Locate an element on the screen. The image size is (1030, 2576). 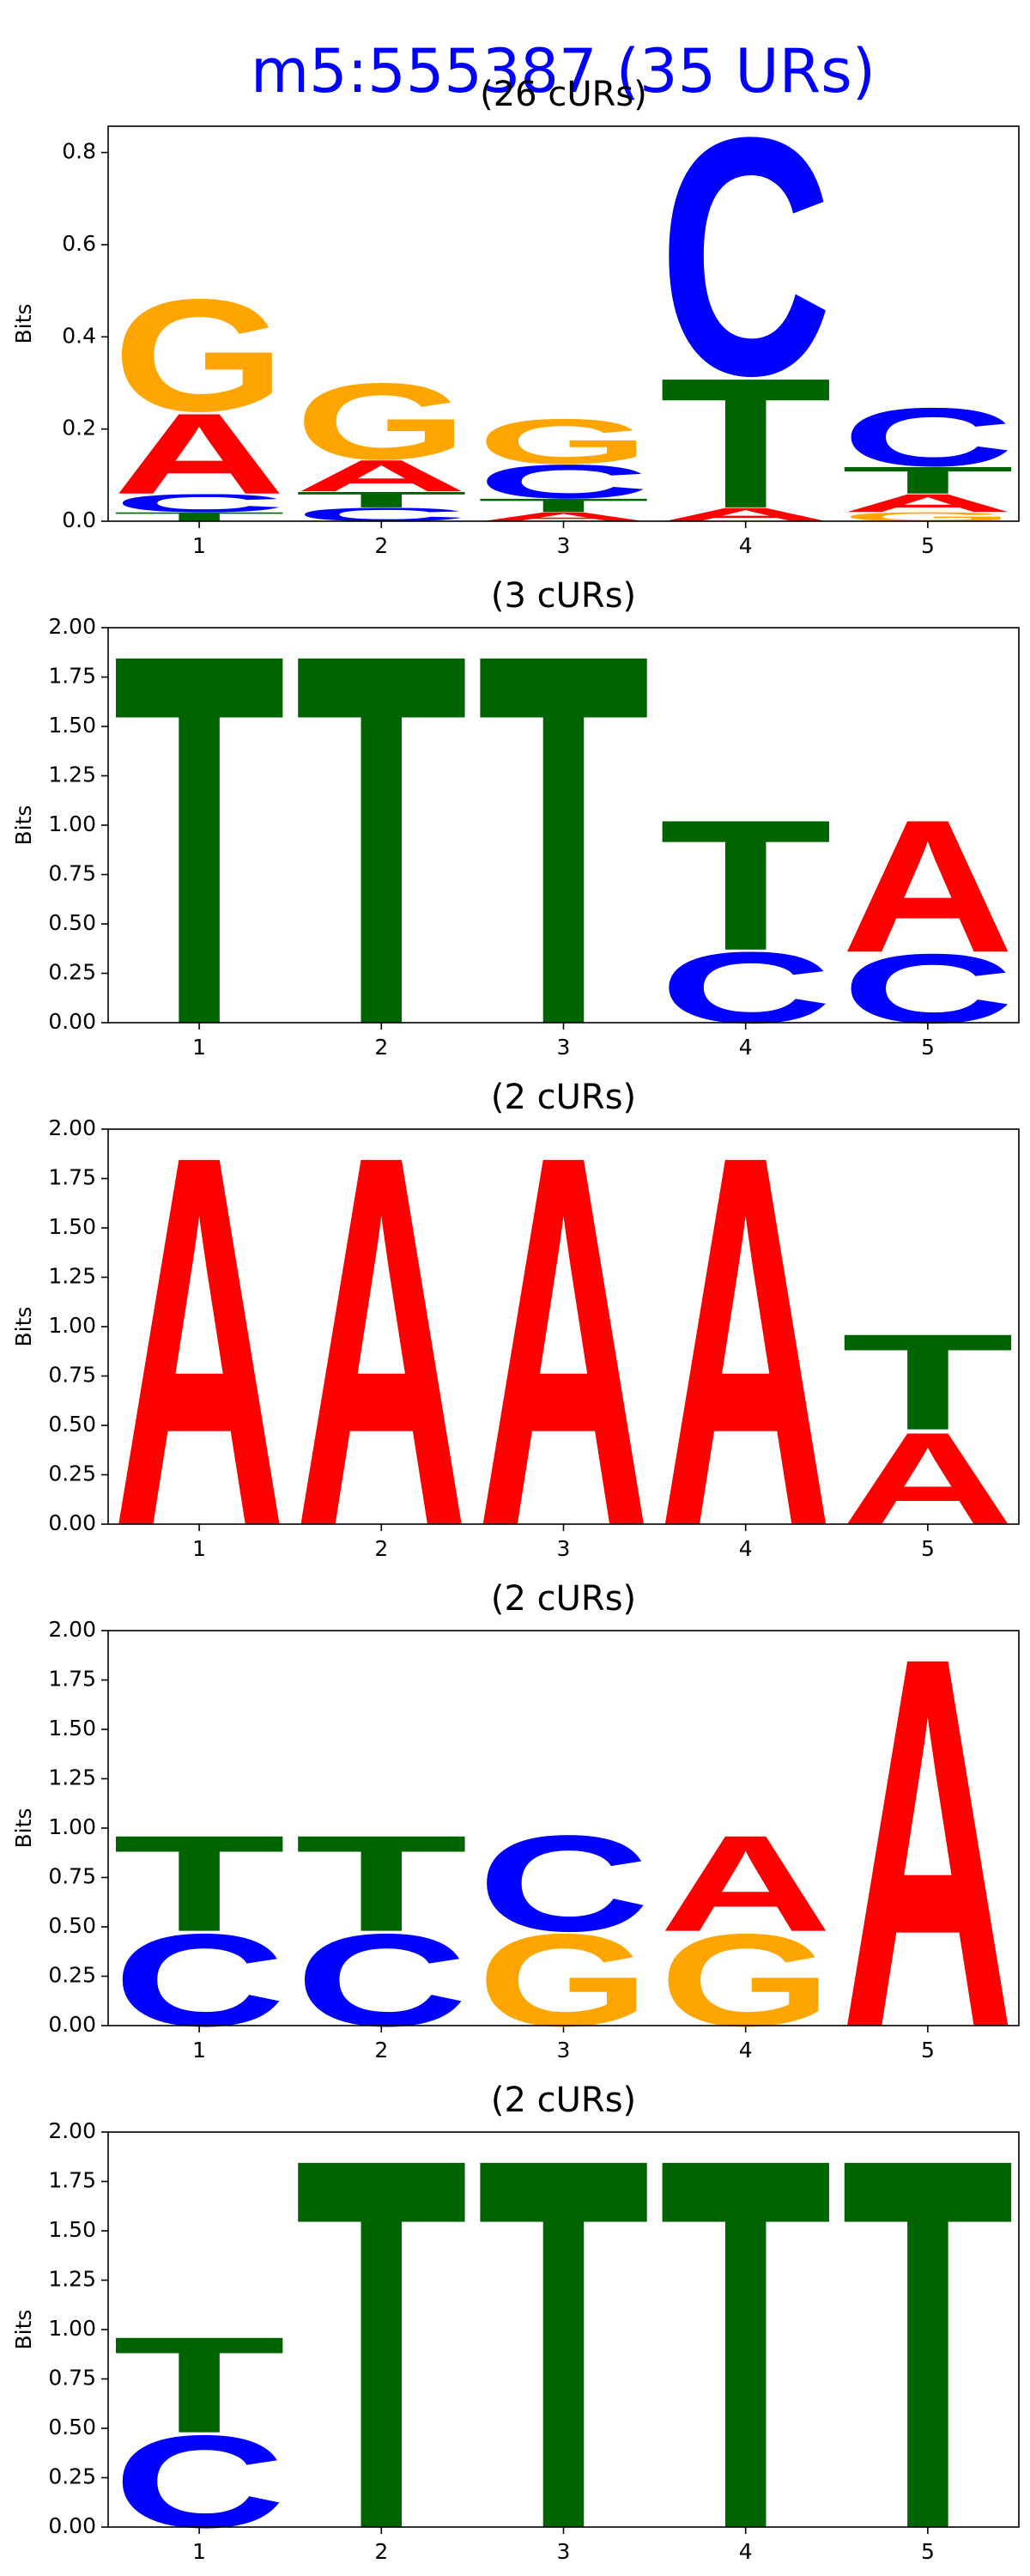
y-tick-label: 0.2 is located at coordinates (79, 428).